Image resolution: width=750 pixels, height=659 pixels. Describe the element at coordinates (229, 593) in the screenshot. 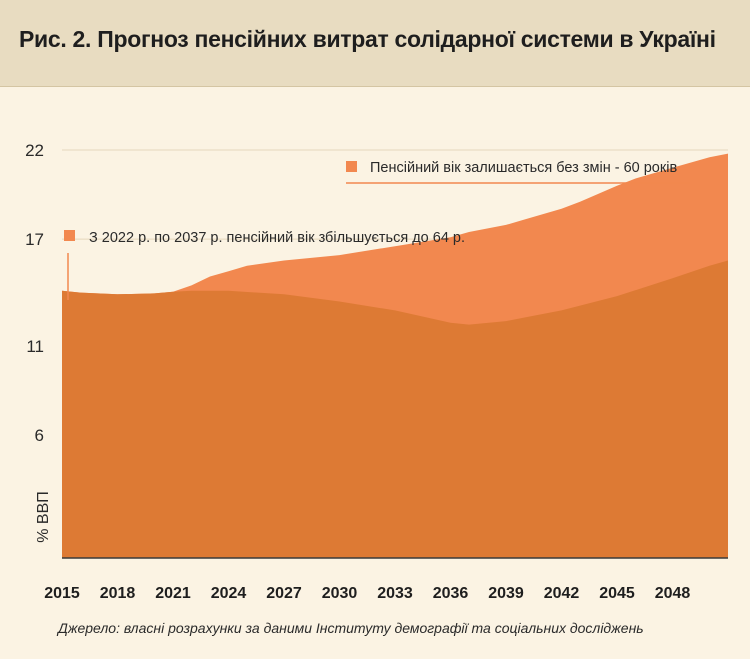

I see `x-tick-label: 2024` at that location.